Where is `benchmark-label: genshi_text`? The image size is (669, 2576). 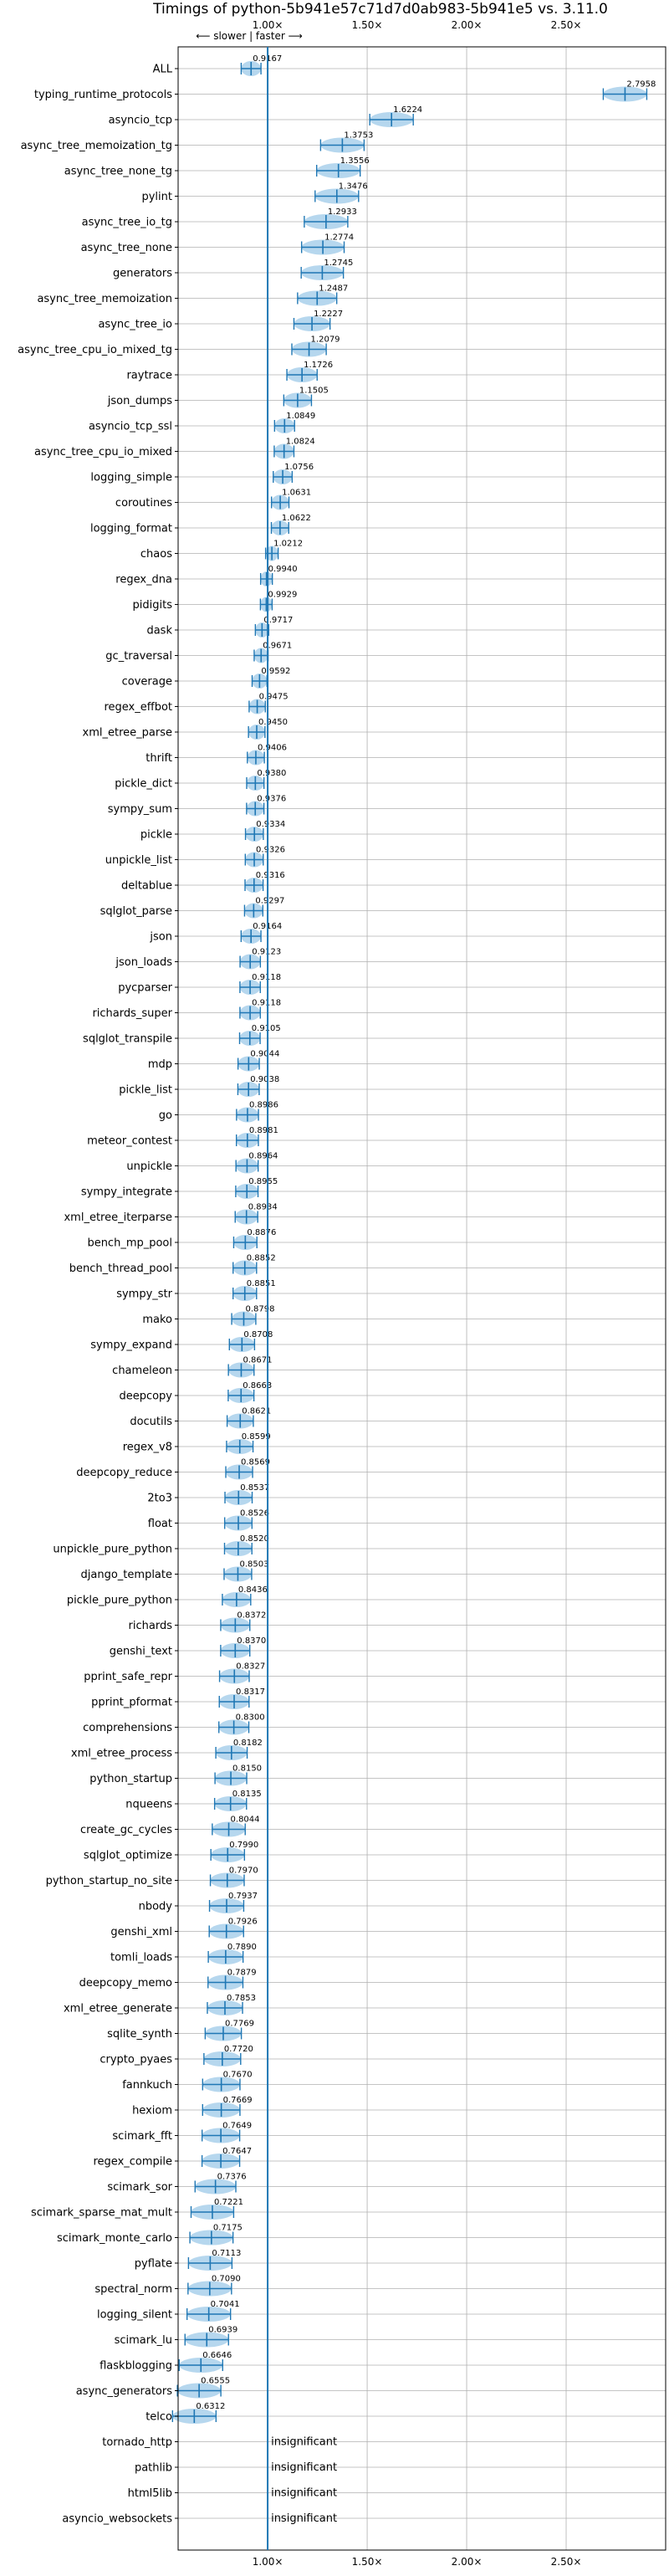 benchmark-label: genshi_text is located at coordinates (141, 1652).